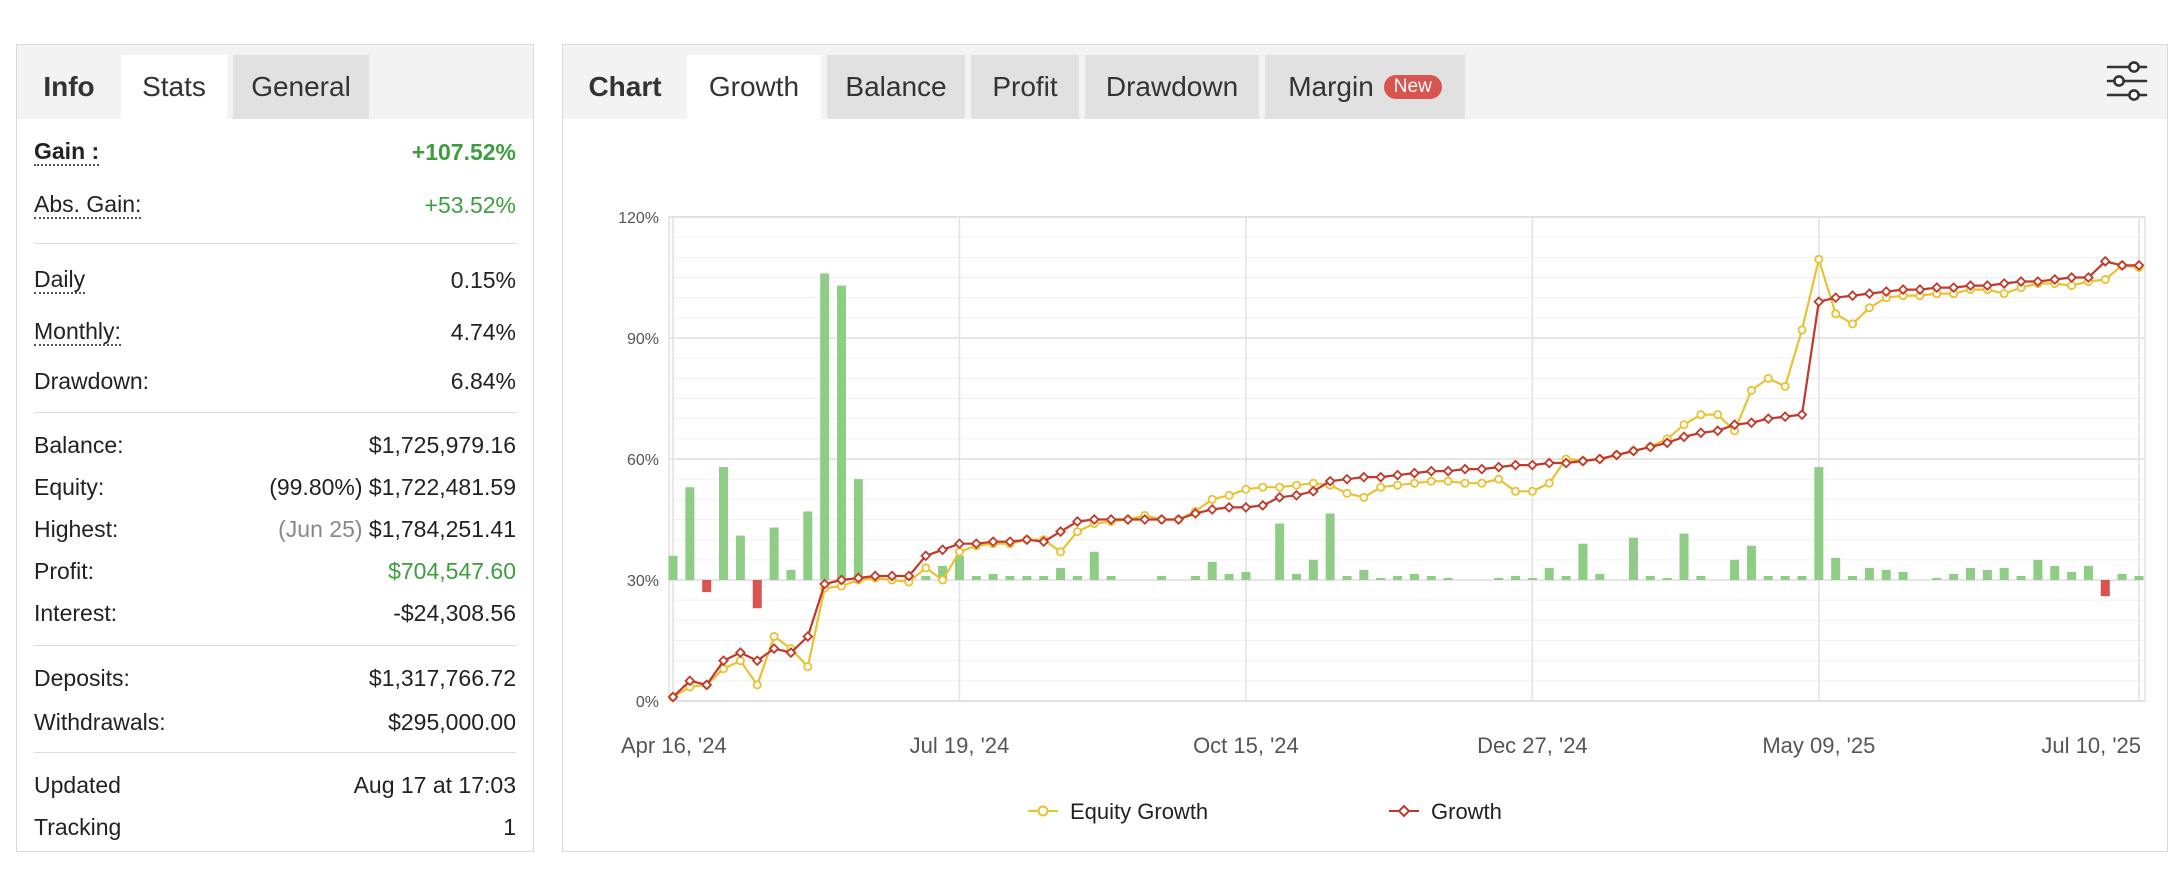  I want to click on stat-daily: Daily 0.15%, so click(275, 280).